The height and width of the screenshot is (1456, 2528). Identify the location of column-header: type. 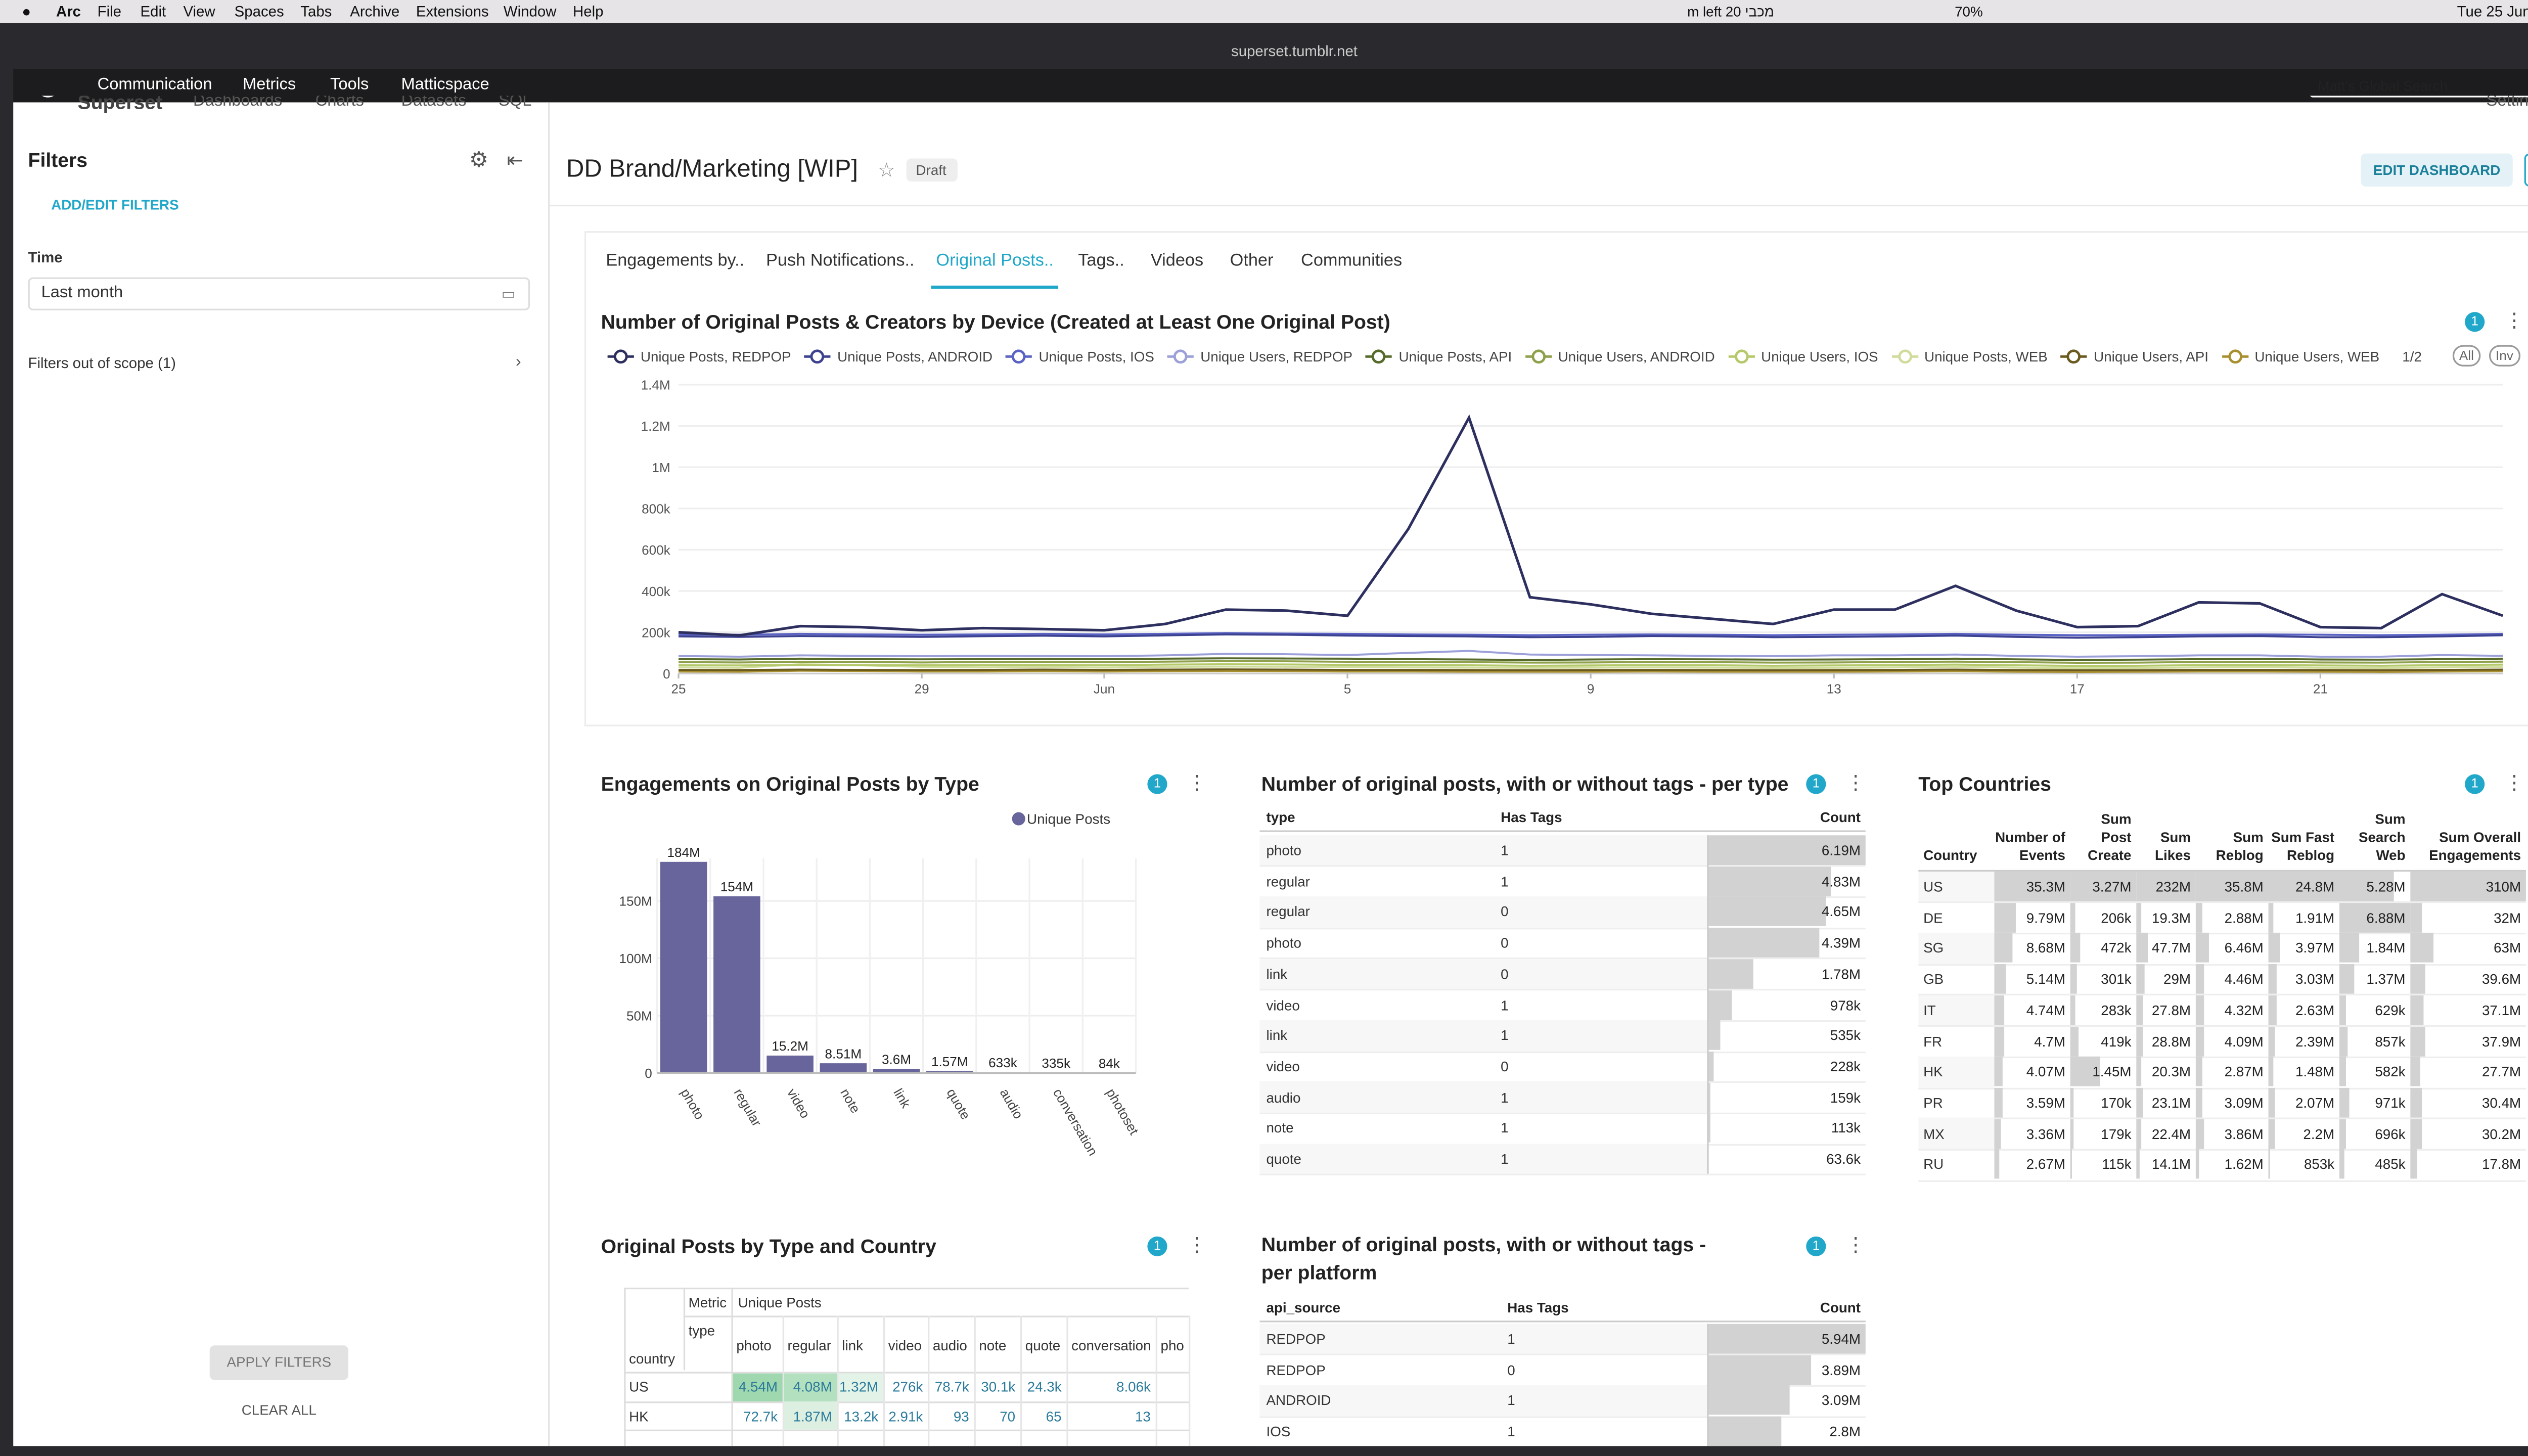
(1281, 817).